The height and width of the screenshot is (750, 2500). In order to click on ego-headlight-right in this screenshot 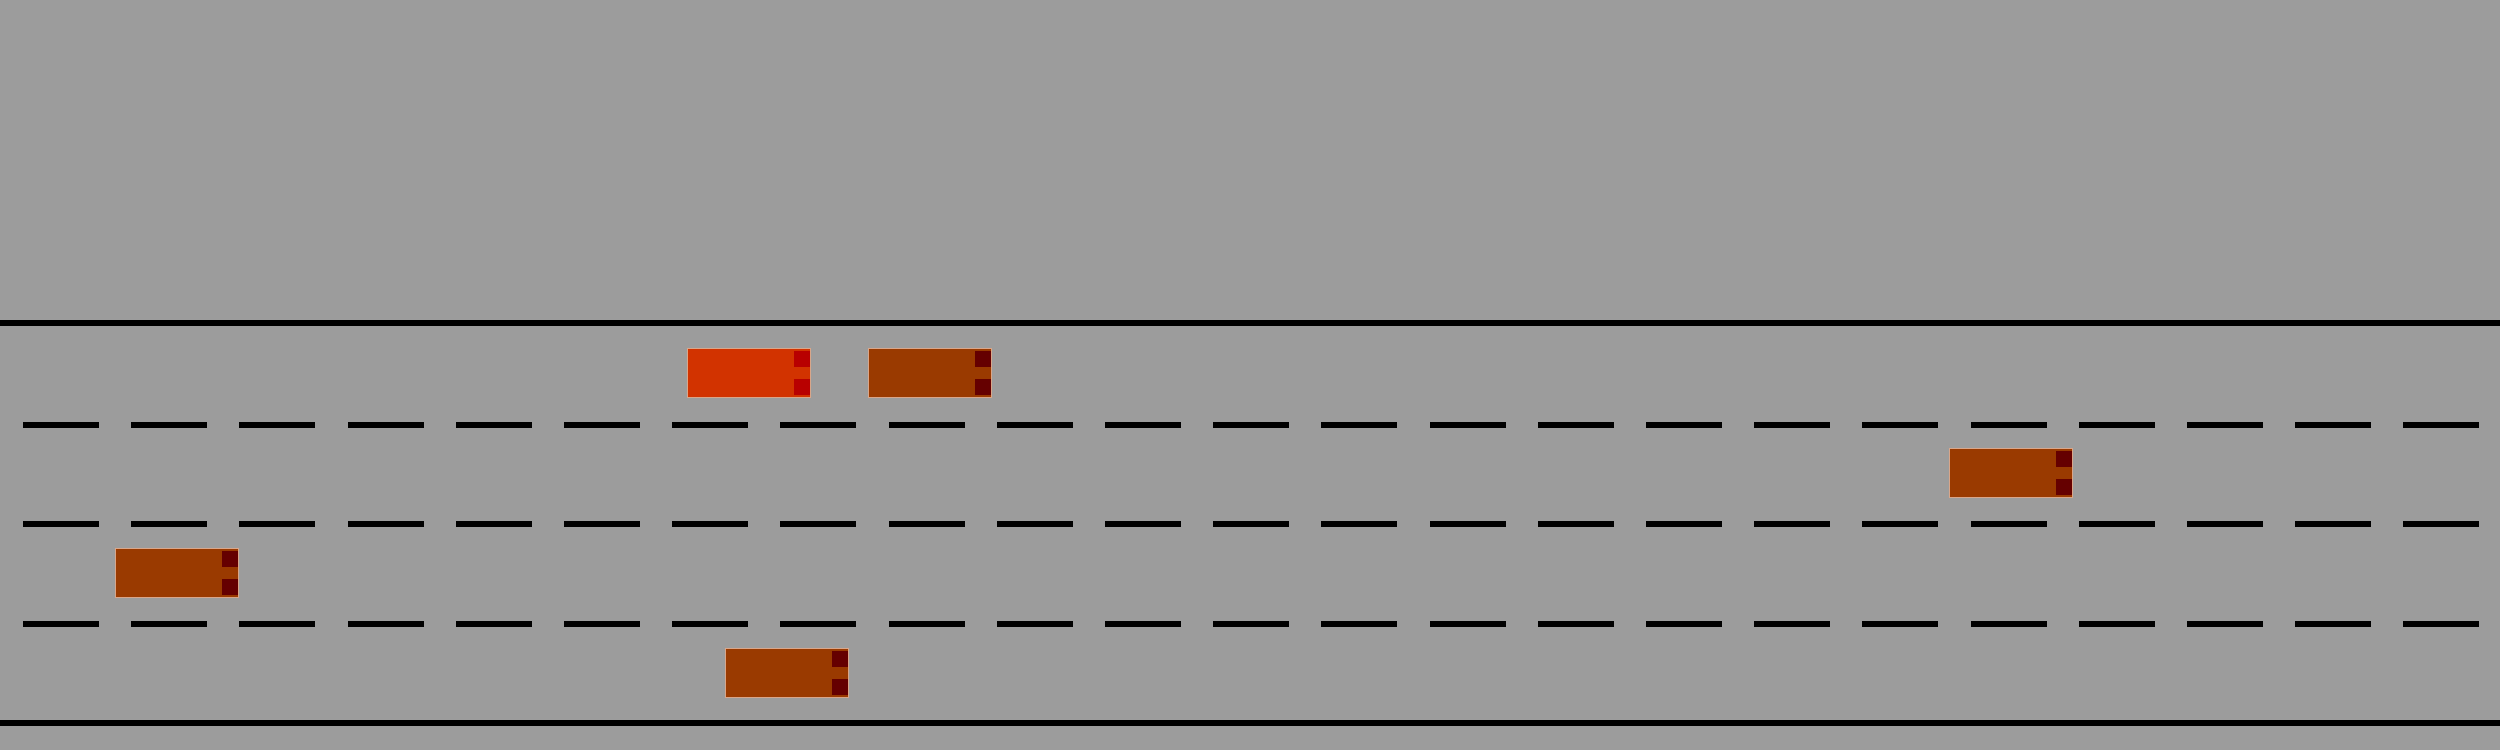, I will do `click(802, 387)`.